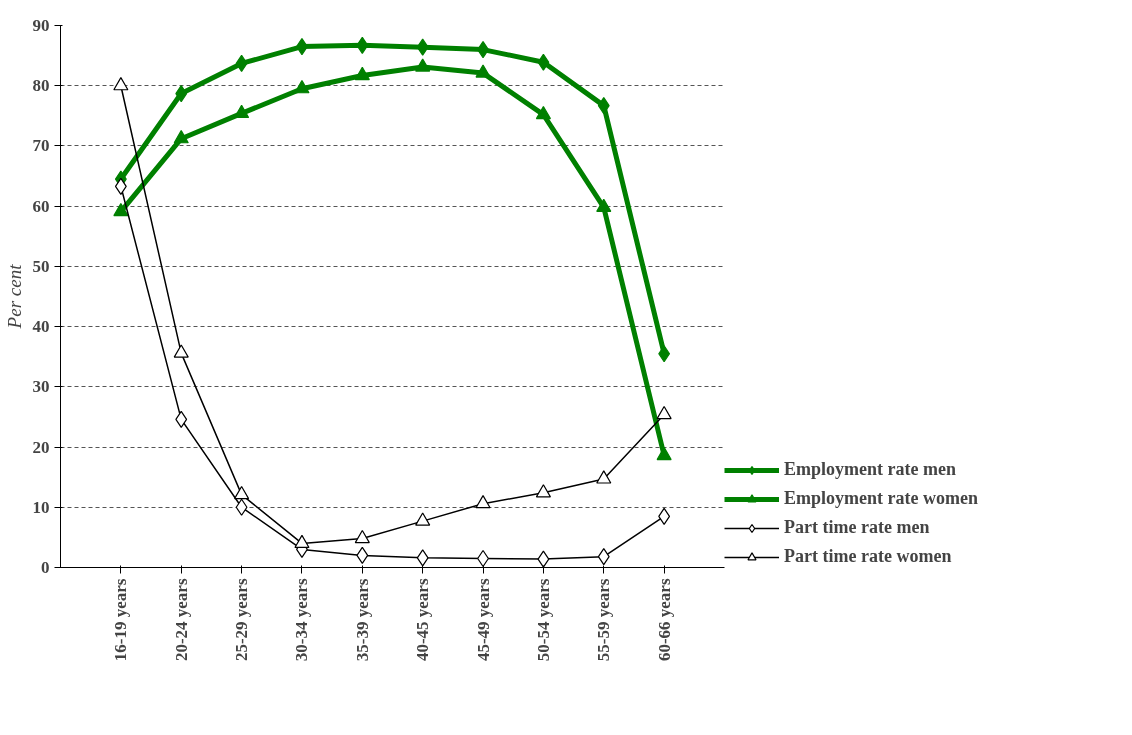  I want to click on legend-label: Employment rate men, so click(870, 469).